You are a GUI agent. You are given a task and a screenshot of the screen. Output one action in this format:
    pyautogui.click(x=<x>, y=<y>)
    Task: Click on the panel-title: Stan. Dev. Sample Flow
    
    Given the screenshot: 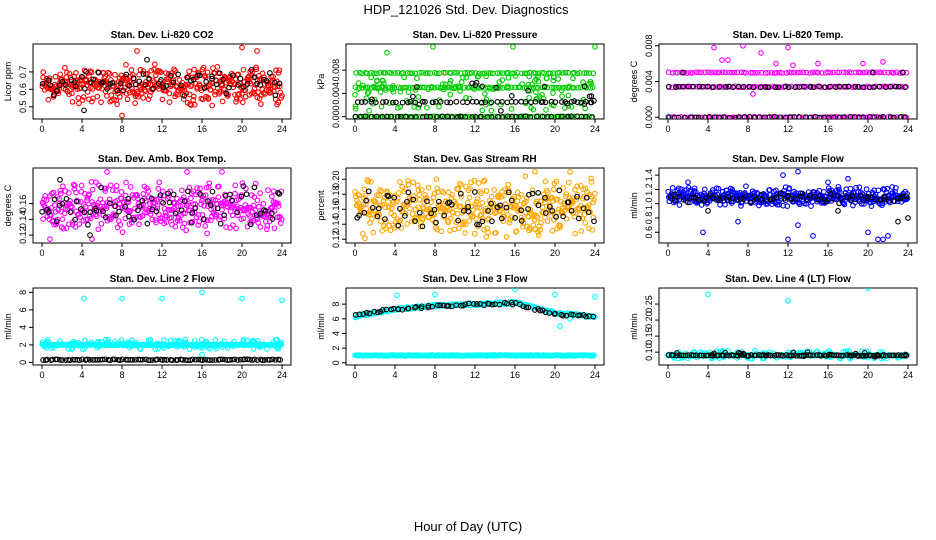 What is the action you would take?
    pyautogui.click(x=788, y=159)
    